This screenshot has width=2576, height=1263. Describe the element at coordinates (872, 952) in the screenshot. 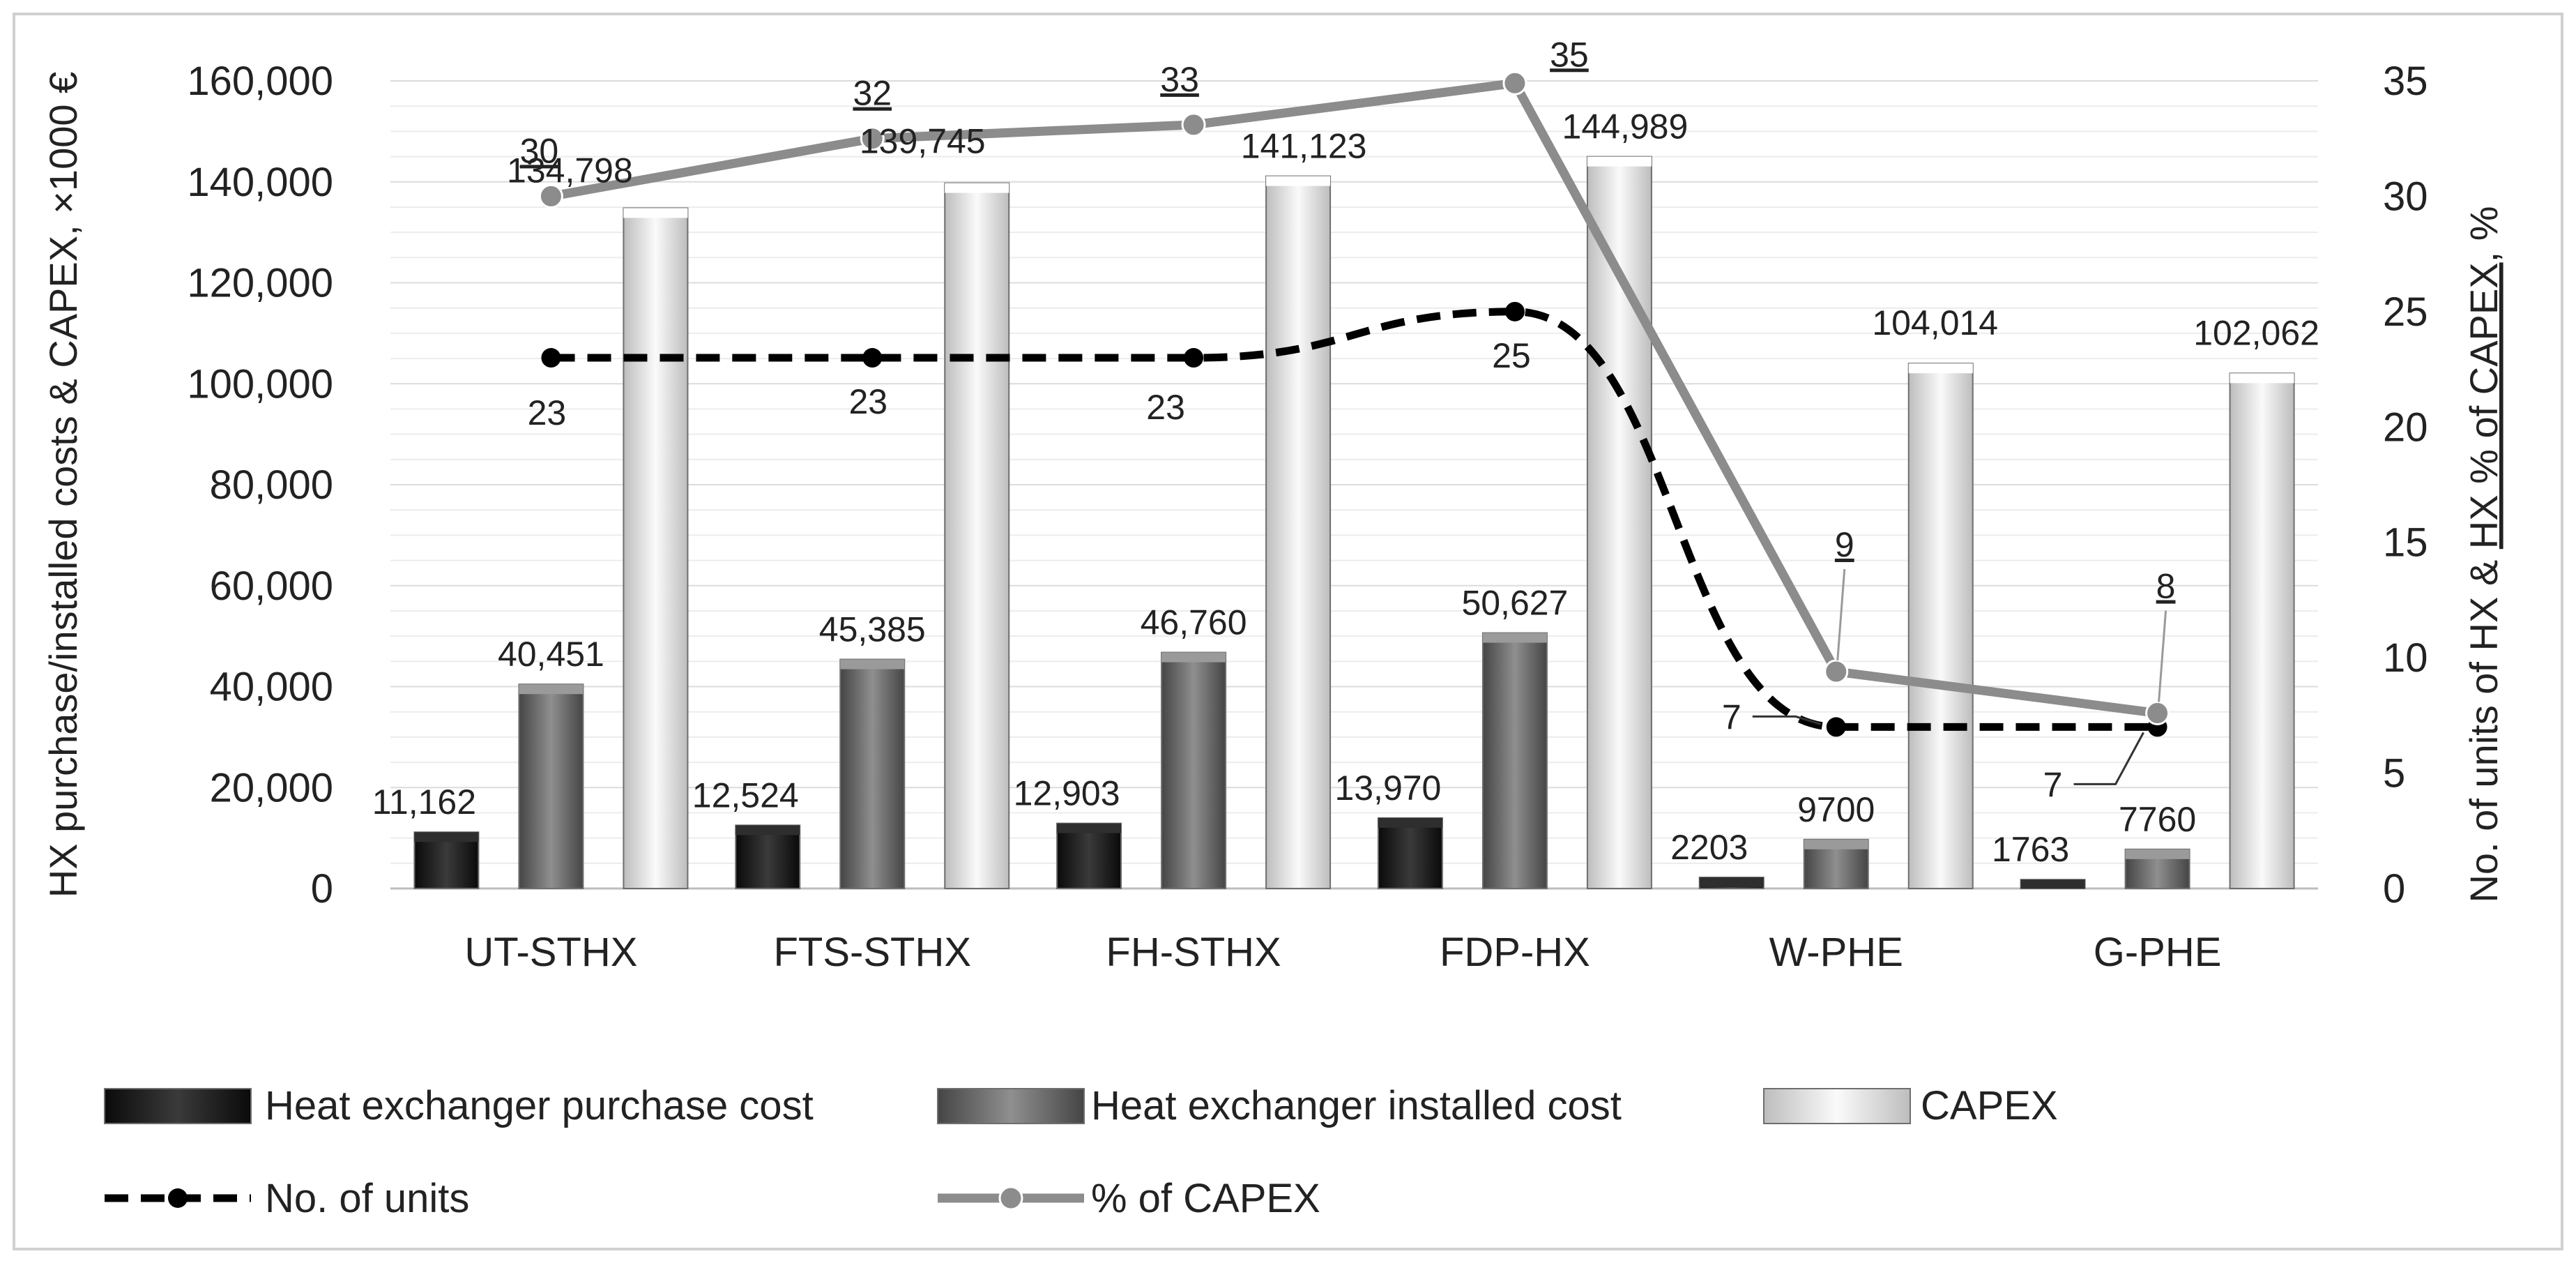

I see `x-category-label: FTS-STHX` at that location.